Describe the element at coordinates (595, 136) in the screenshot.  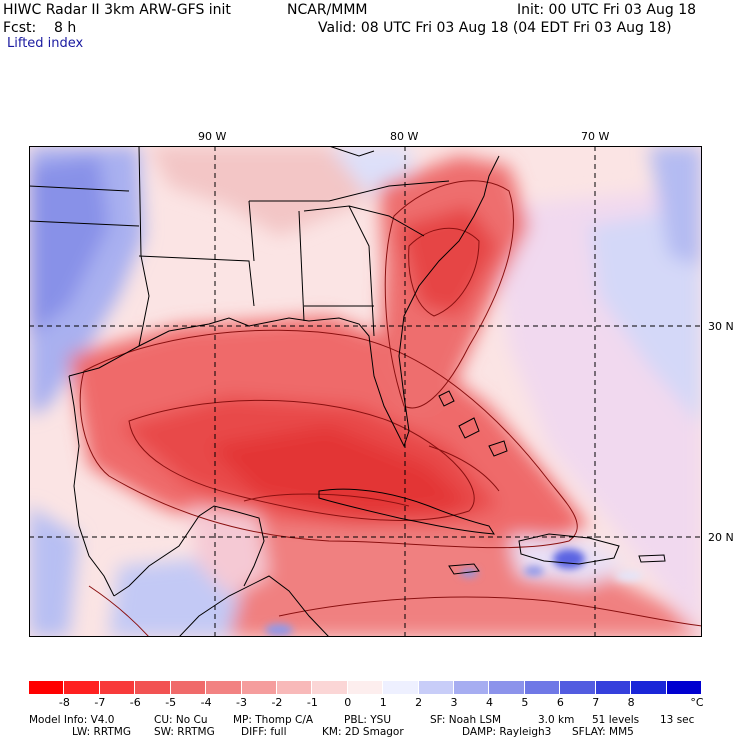
I see `lon-label-70w: 70 W` at that location.